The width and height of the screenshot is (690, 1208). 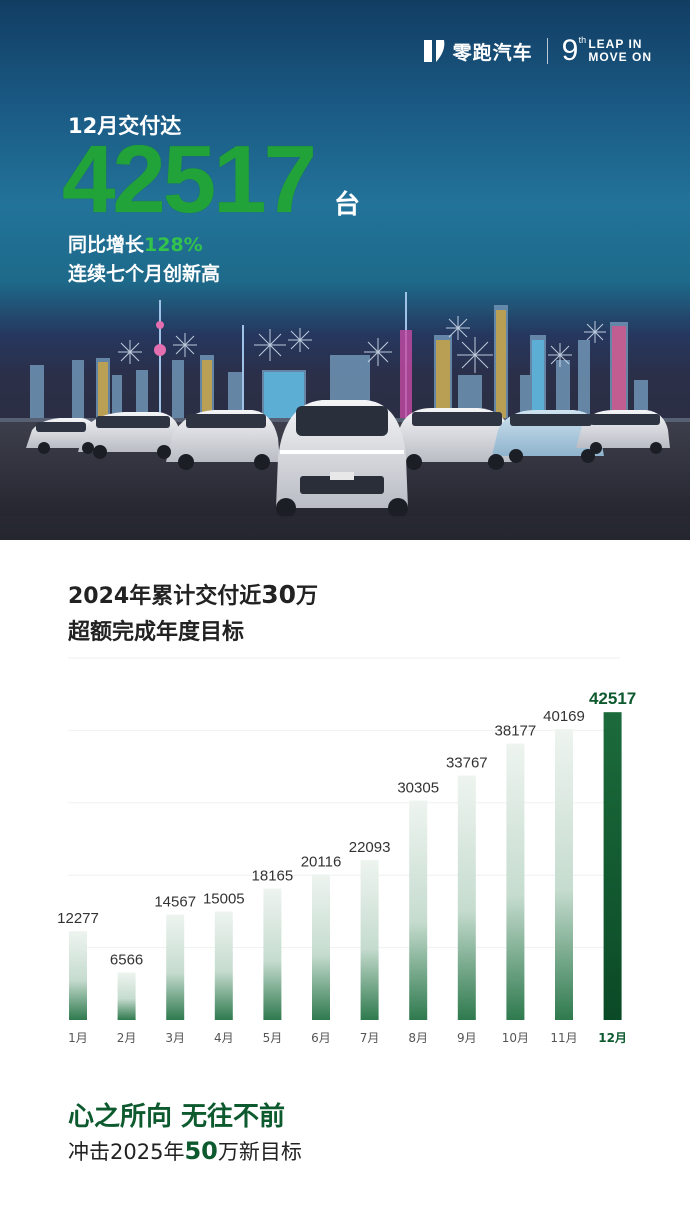 What do you see at coordinates (175, 902) in the screenshot?
I see `data-label-3月: 14567` at bounding box center [175, 902].